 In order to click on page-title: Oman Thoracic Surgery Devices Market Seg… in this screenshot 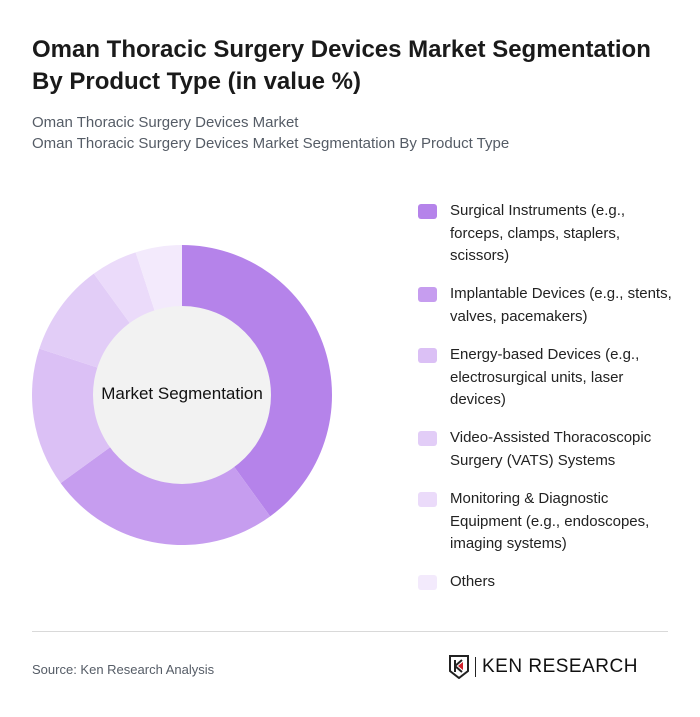, I will do `click(341, 65)`.